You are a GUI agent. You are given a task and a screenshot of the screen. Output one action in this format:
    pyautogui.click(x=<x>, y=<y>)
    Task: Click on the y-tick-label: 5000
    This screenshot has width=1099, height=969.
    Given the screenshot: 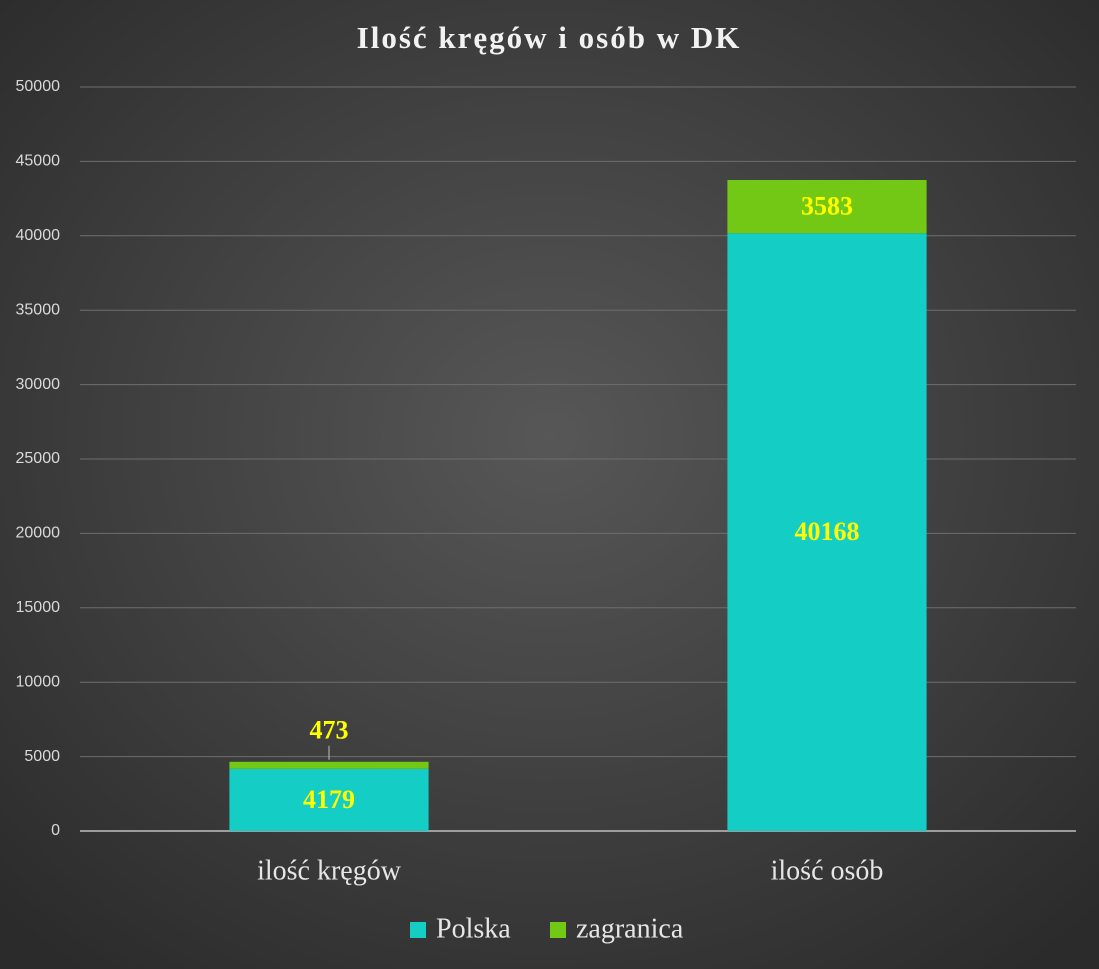 What is the action you would take?
    pyautogui.click(x=42, y=756)
    